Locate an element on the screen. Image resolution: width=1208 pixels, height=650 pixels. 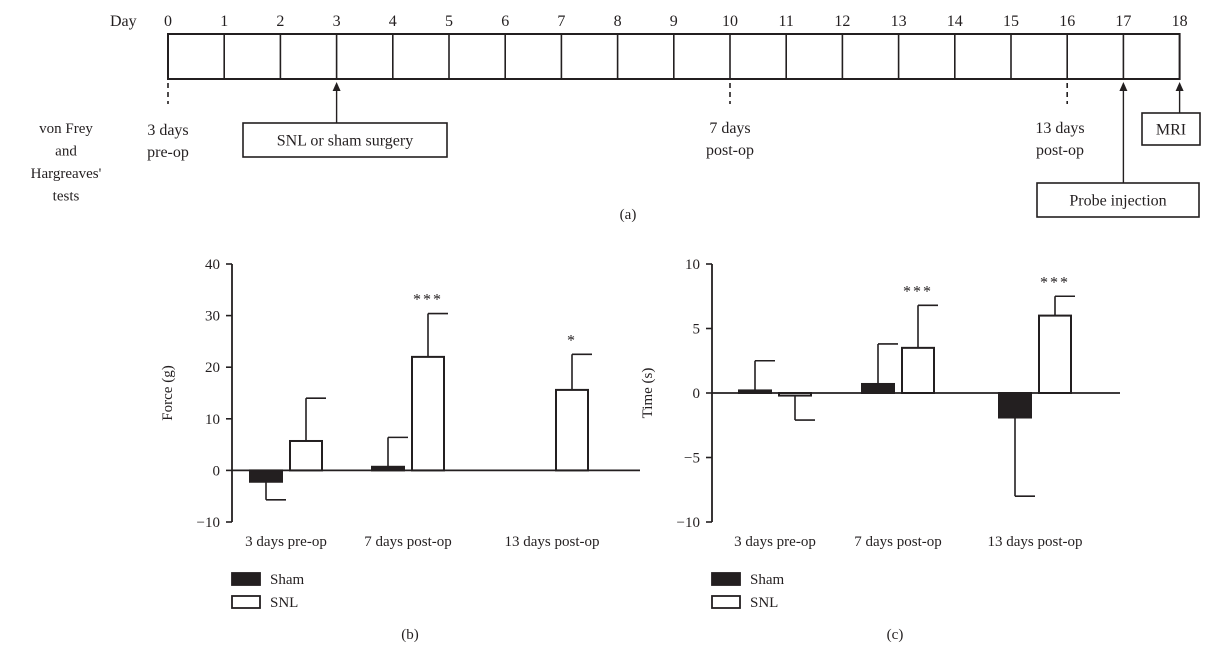
timeline-day-tick-label: 1 is located at coordinates (224, 21).